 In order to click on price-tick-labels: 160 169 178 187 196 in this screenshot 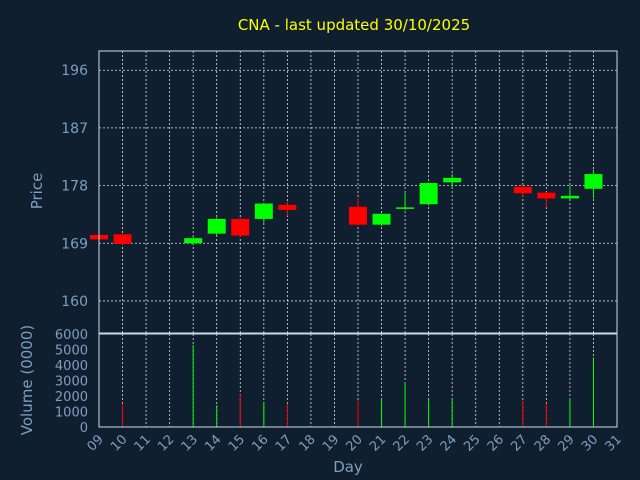, I will do `click(74, 186)`.